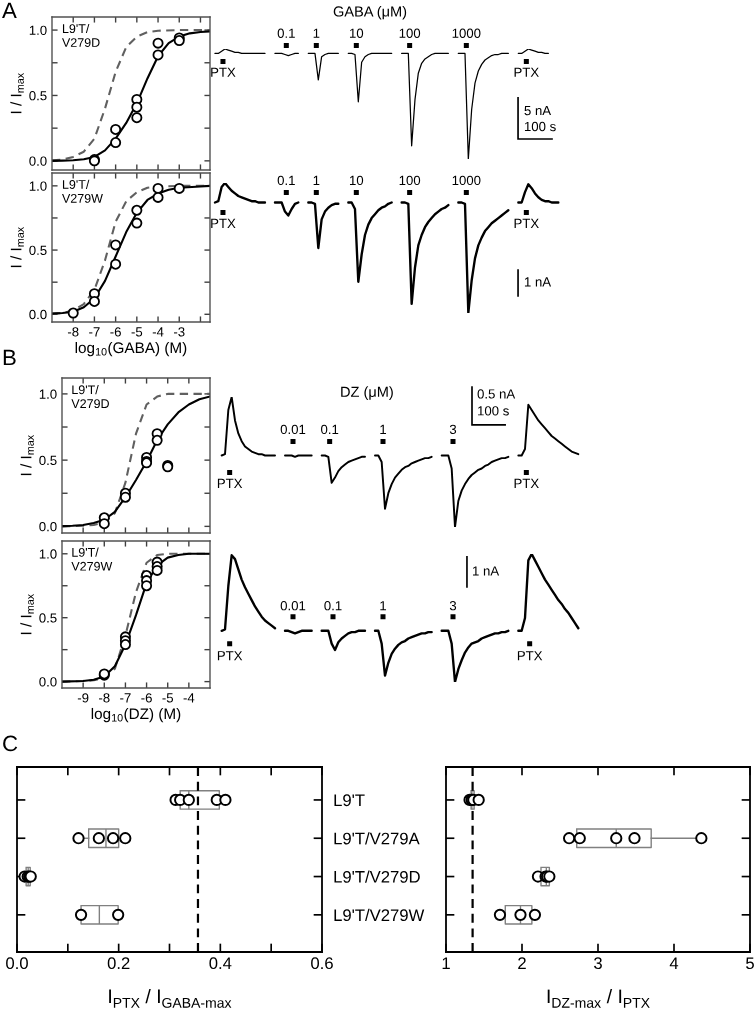  Describe the element at coordinates (322, 963) in the screenshot. I see `x-tick-label: 0.6` at that location.